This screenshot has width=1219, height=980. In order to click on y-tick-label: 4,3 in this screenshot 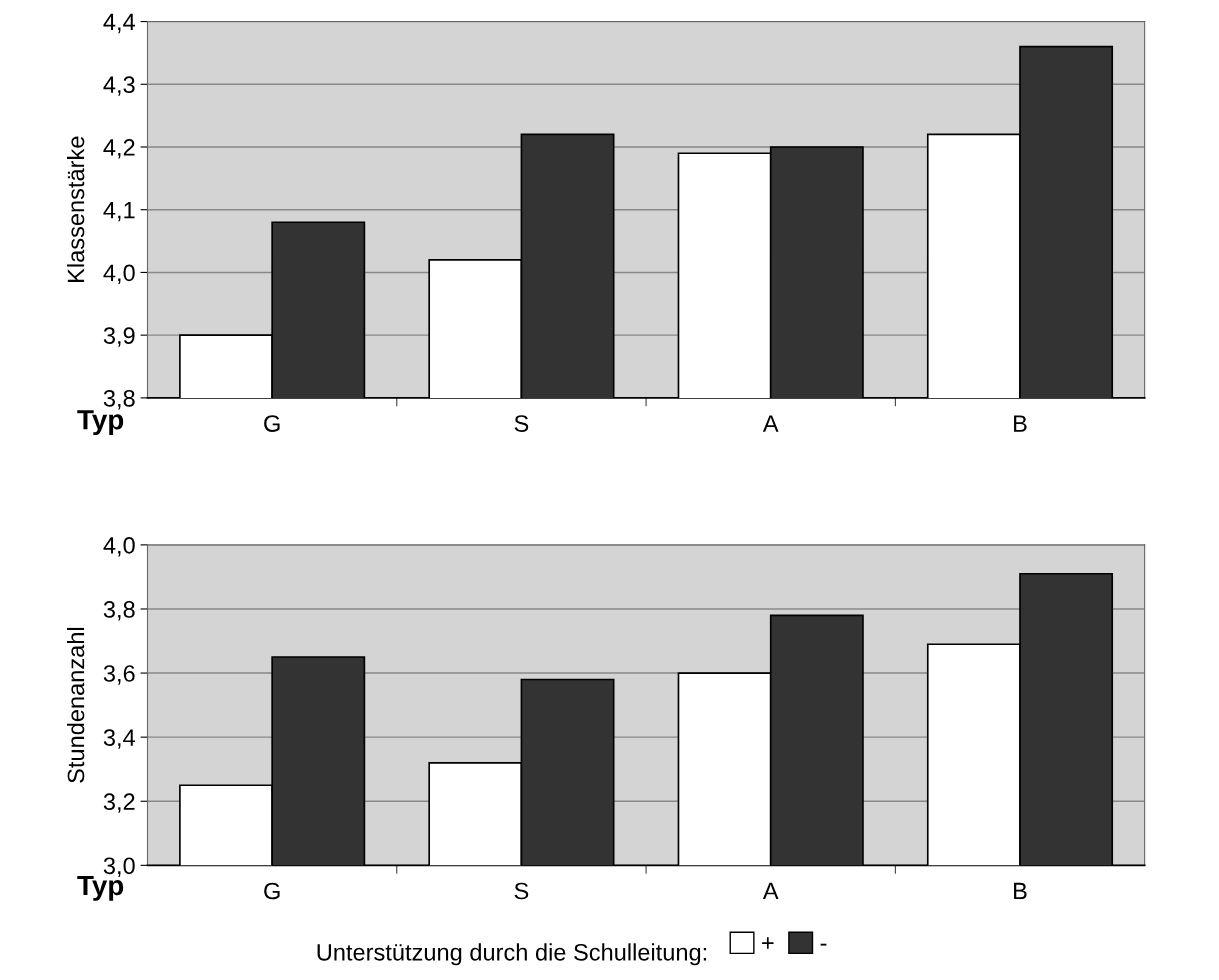, I will do `click(119, 86)`.